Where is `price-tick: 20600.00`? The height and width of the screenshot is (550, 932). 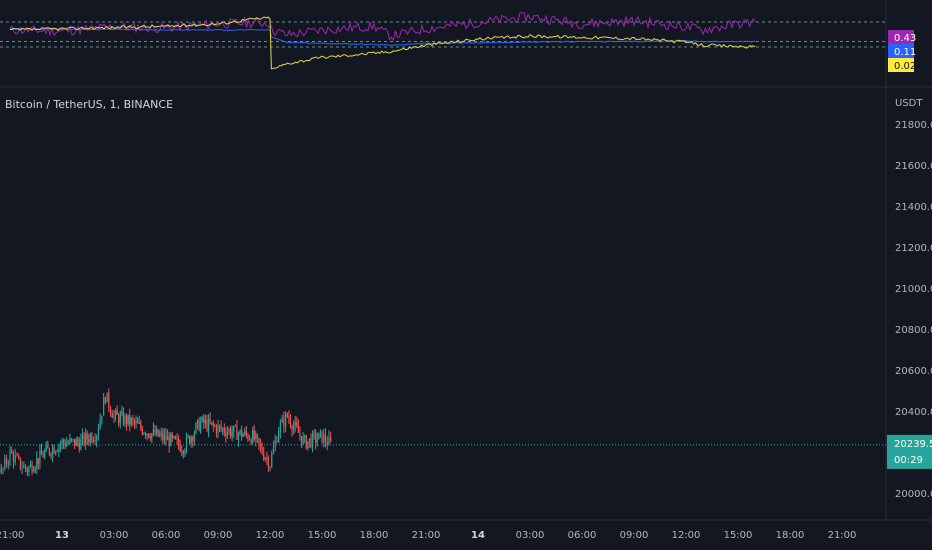 price-tick: 20600.00 is located at coordinates (913, 371).